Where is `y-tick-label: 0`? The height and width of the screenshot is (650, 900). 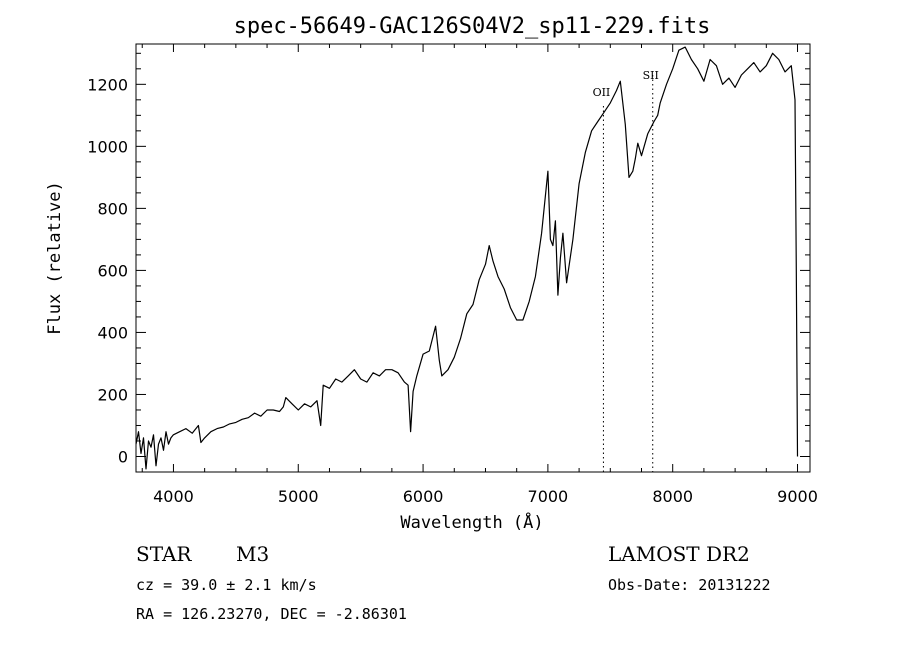 y-tick-label: 0 is located at coordinates (123, 456).